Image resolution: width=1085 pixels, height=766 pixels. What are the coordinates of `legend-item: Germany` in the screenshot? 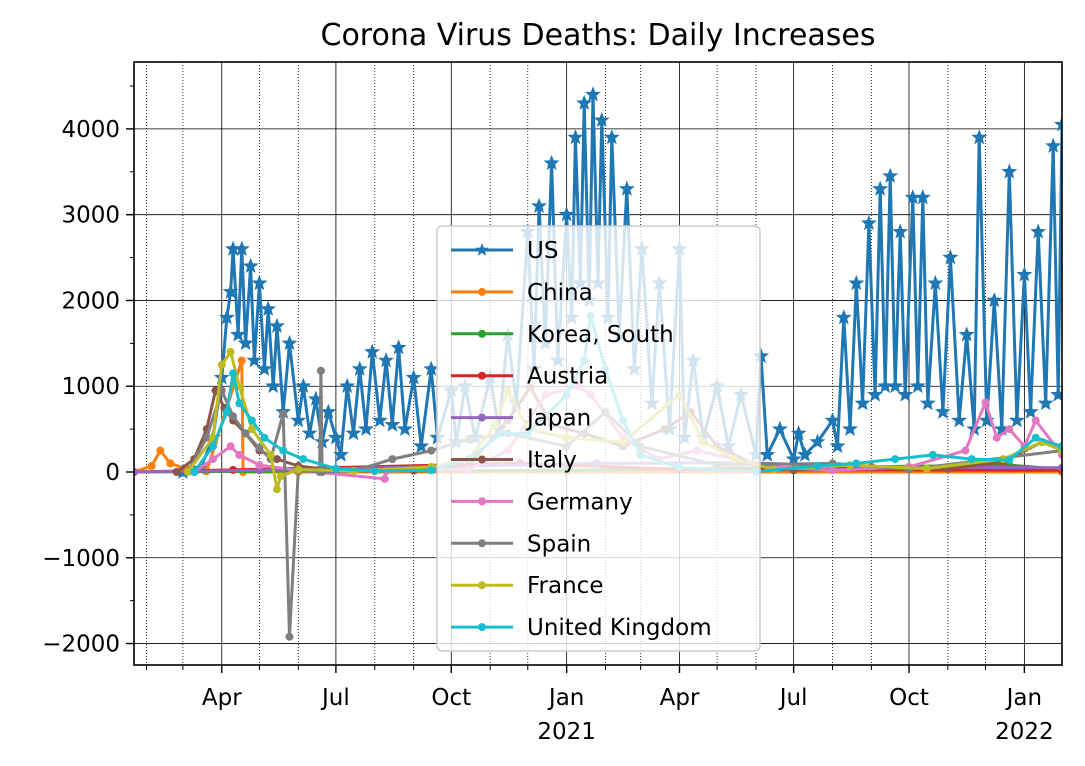 It's located at (542, 502).